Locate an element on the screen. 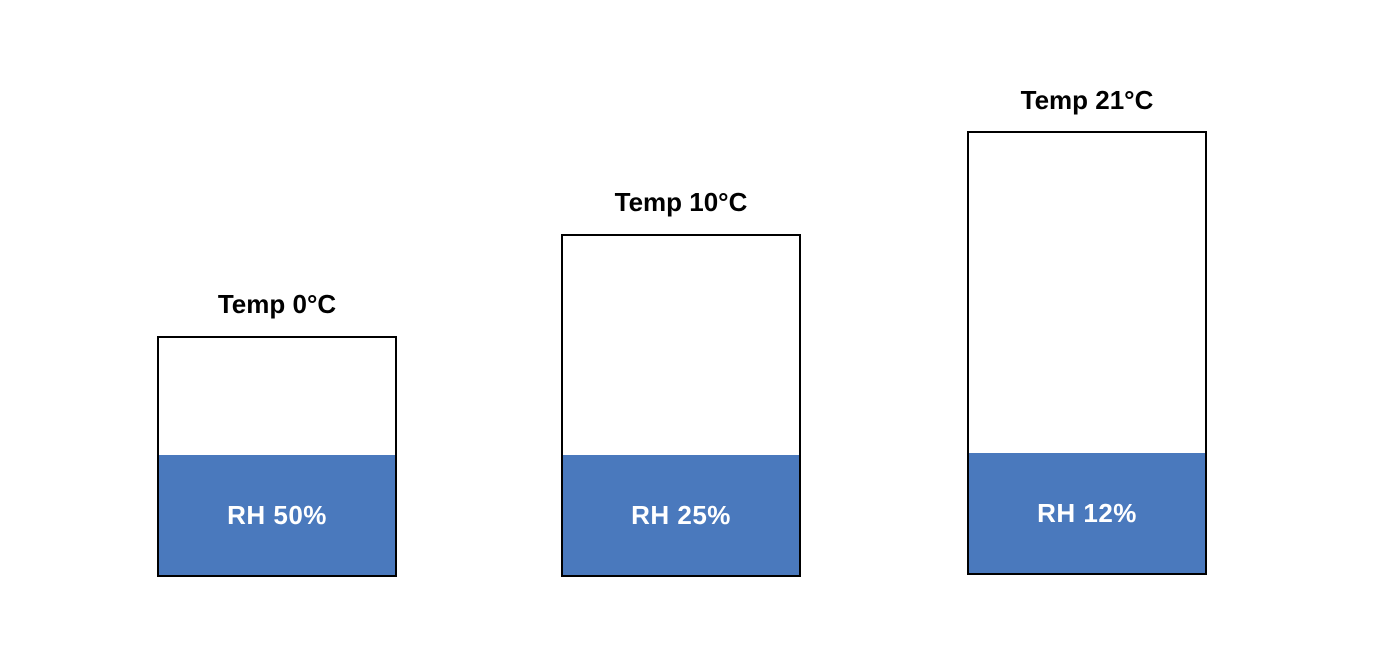 Image resolution: width=1400 pixels, height=661 pixels. rh-label: RH 12% is located at coordinates (1087, 512).